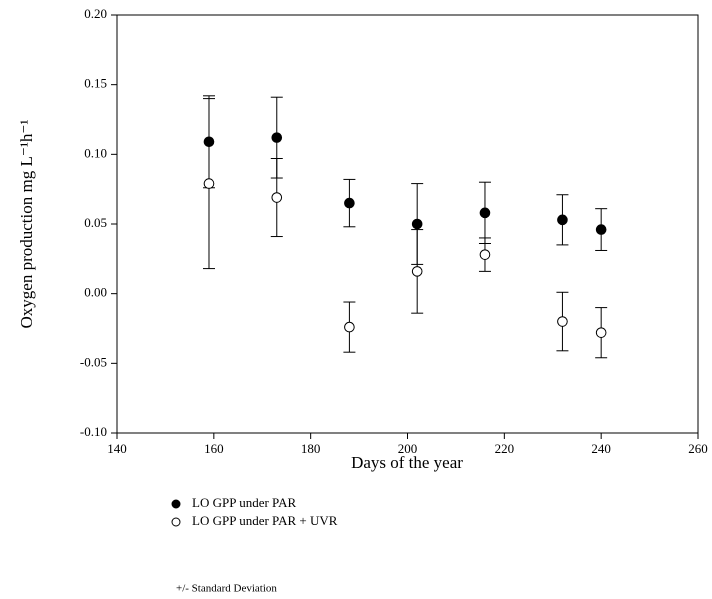 The width and height of the screenshot is (712, 599). I want to click on x-tick-label: 220, so click(505, 448).